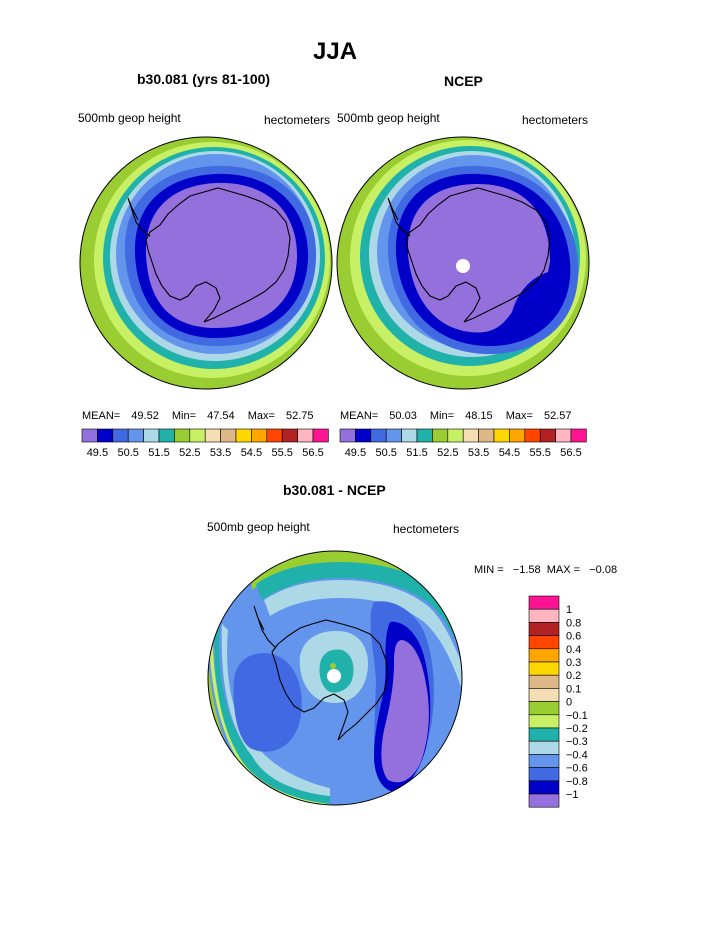  What do you see at coordinates (478, 255) in the screenshot?
I see `ncep-antarctica-coast` at bounding box center [478, 255].